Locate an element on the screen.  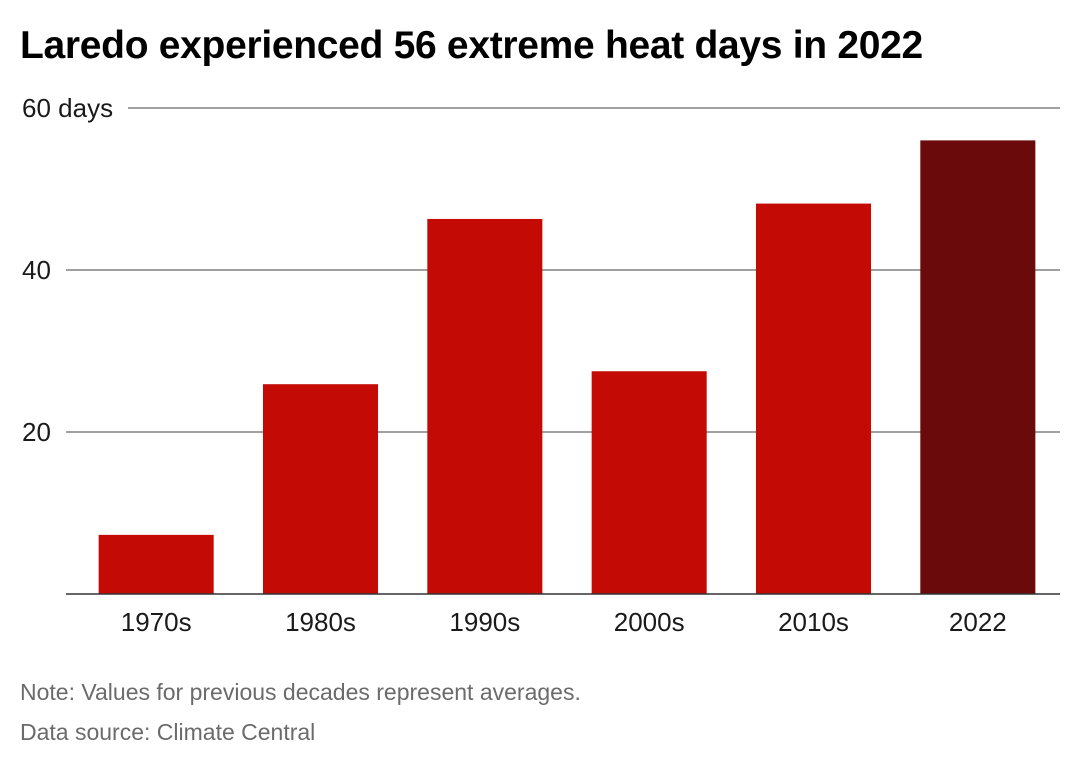
x-tick-label: 1990s is located at coordinates (484, 622).